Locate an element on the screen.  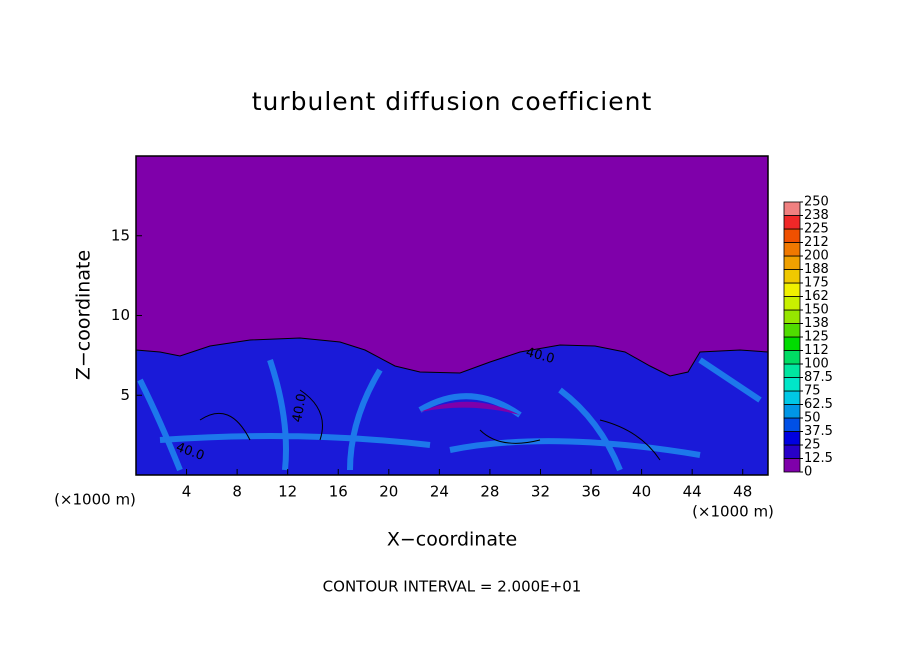
colorbar-label: 87.5 is located at coordinates (818, 377).